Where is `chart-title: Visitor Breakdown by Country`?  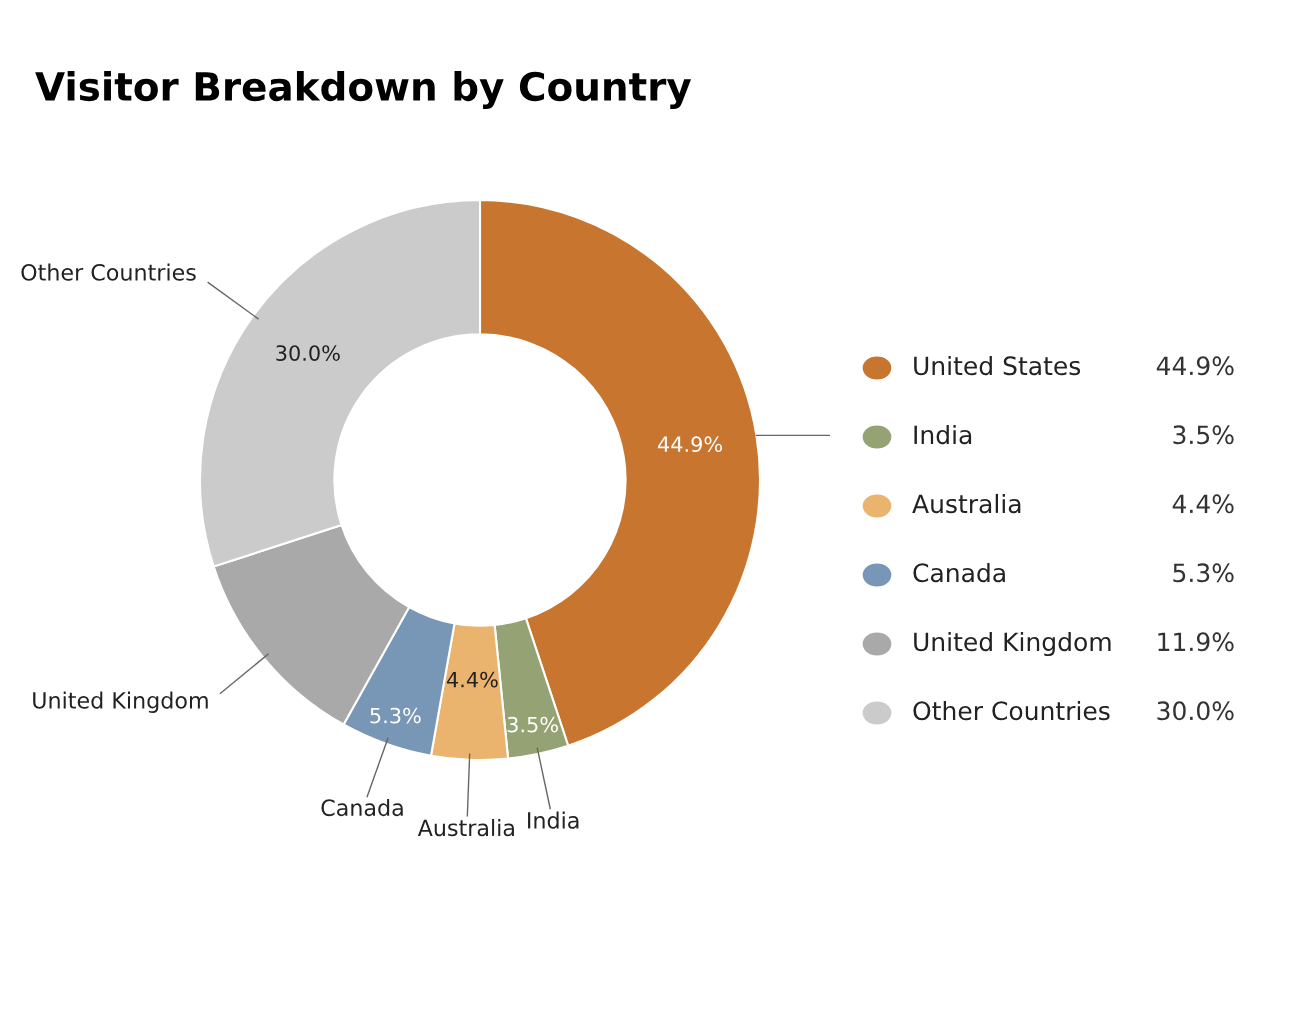
chart-title: Visitor Breakdown by Country is located at coordinates (363, 90).